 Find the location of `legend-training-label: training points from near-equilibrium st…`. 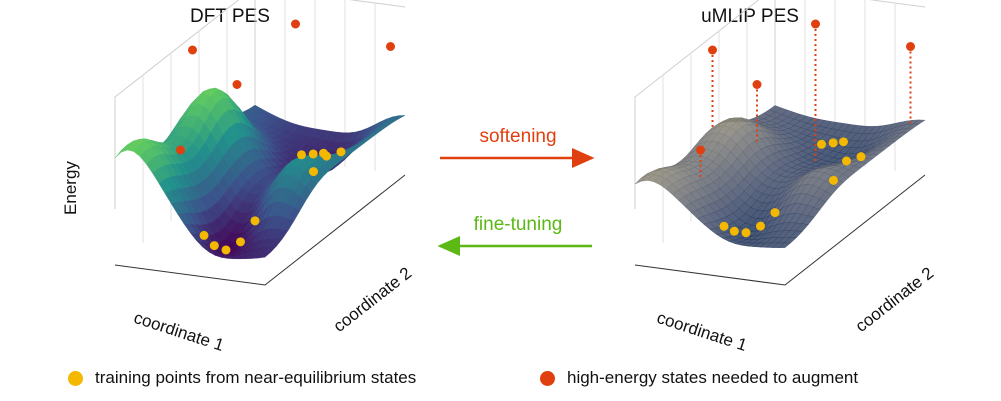

legend-training-label: training points from near-equilibrium st… is located at coordinates (256, 377).